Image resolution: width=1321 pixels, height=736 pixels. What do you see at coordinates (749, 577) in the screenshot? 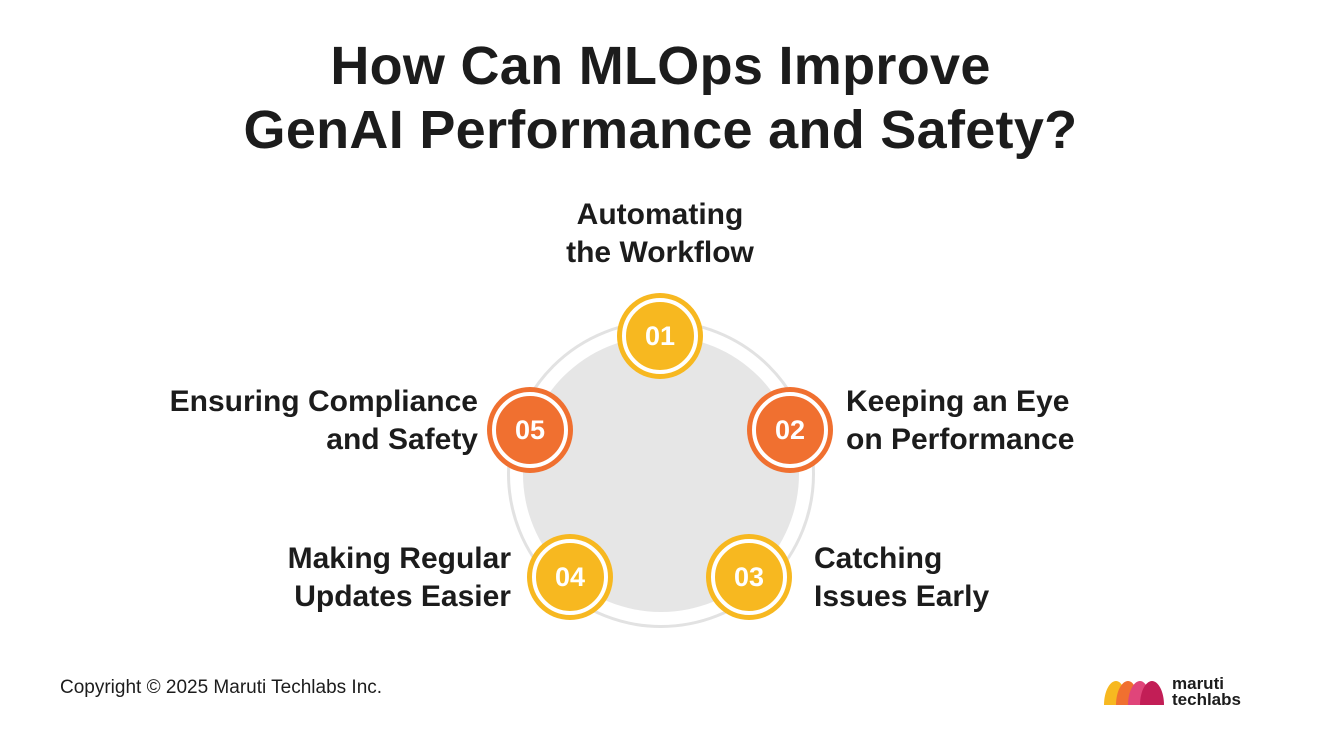
I see `step-badge-03: 03` at bounding box center [749, 577].